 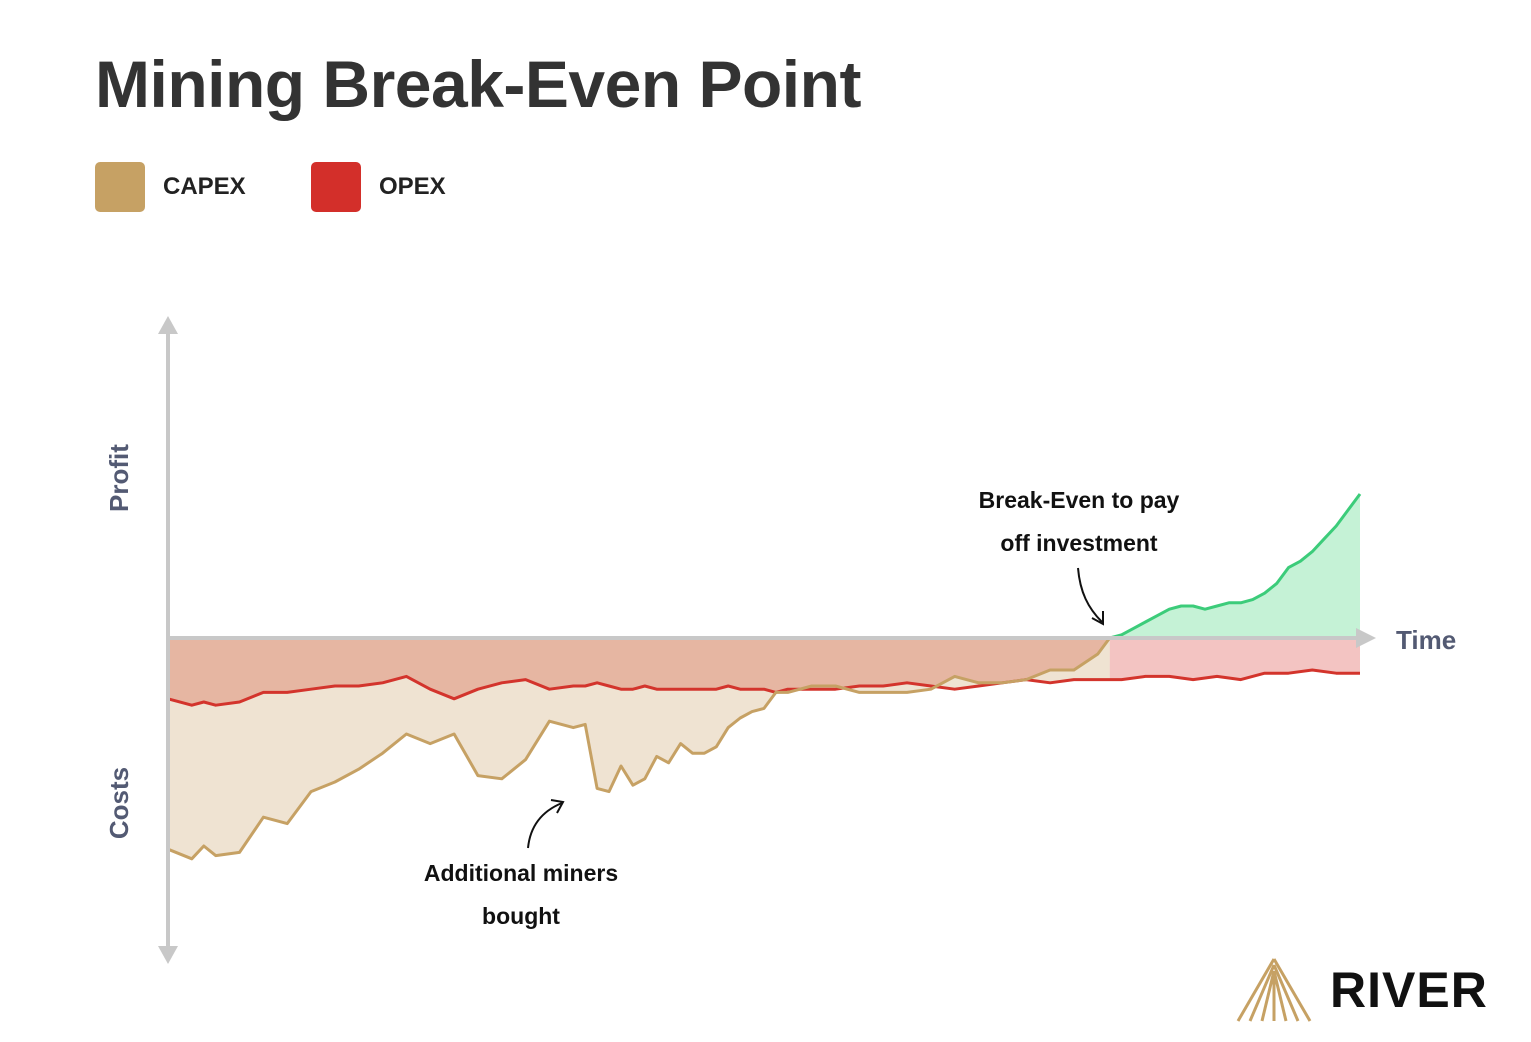 I want to click on profit-line, so click(x=1235, y=566).